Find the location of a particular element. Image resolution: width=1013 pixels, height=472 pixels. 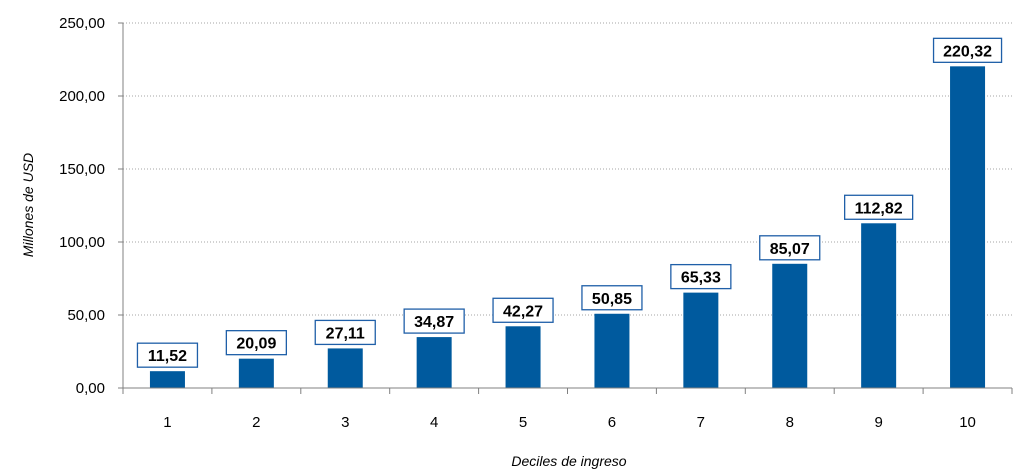

data-label: 20,09 is located at coordinates (256, 344).